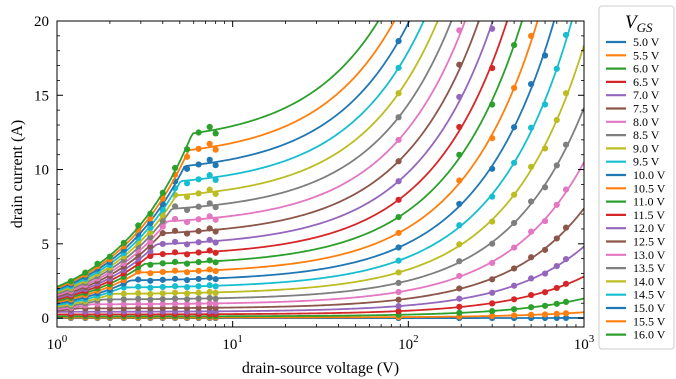 Image resolution: width=676 pixels, height=379 pixels. Describe the element at coordinates (646, 69) in the screenshot. I see `legend-label-2: 6.0 V` at that location.